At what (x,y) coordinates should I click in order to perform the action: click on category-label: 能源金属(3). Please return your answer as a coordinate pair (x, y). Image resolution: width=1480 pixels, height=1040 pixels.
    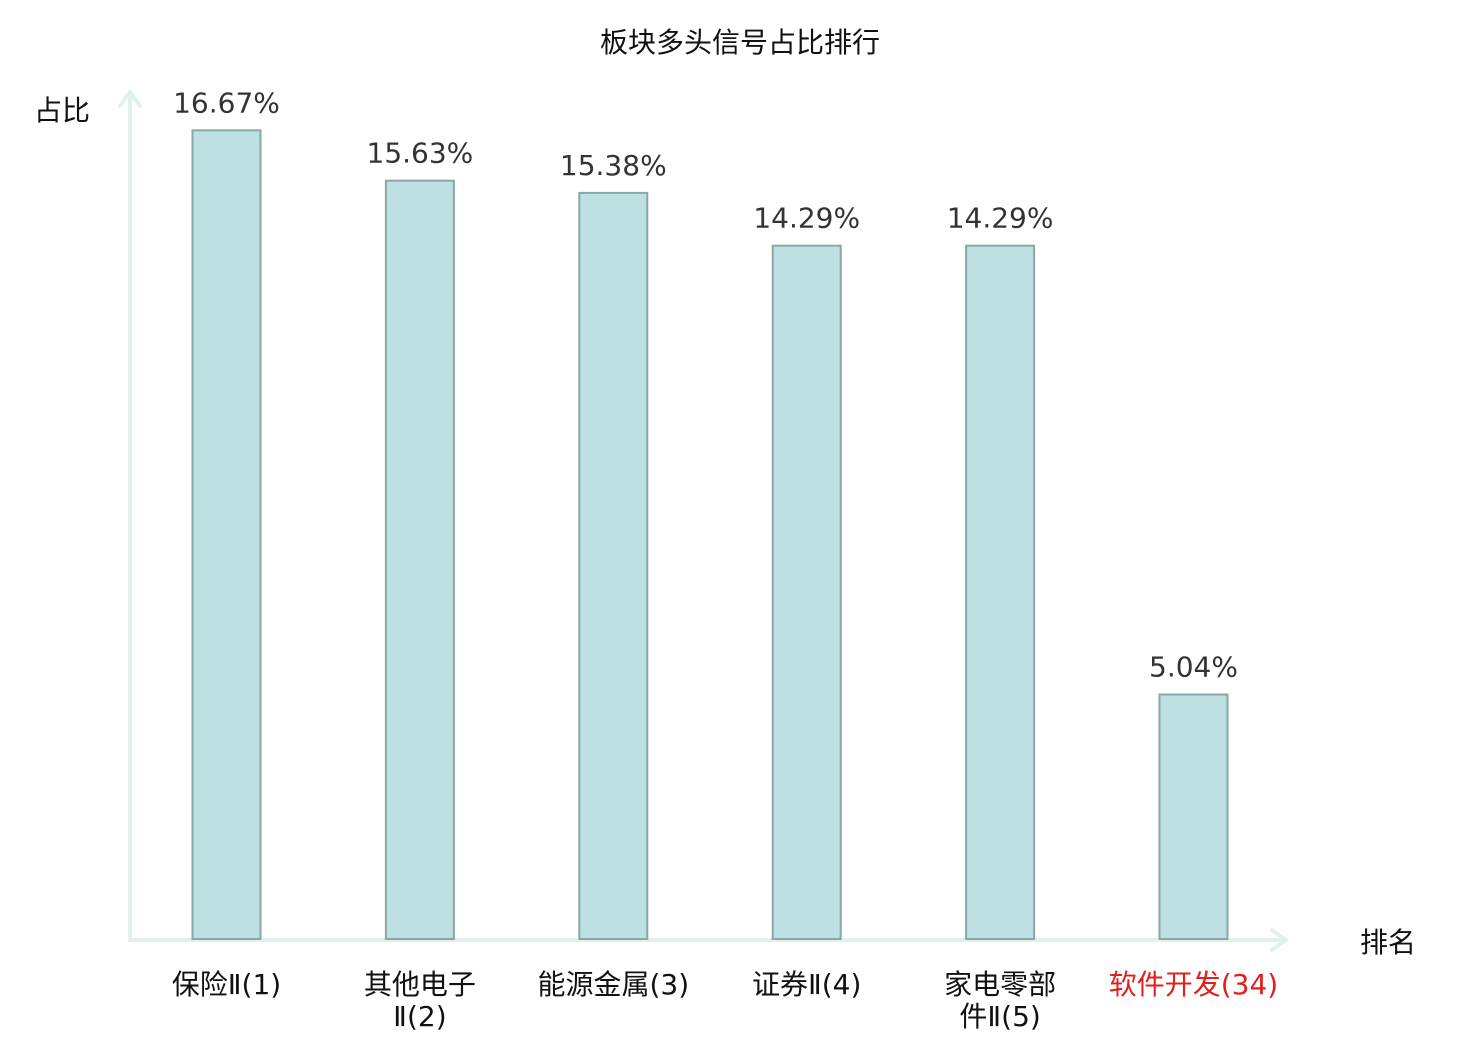
    Looking at the image, I should click on (613, 984).